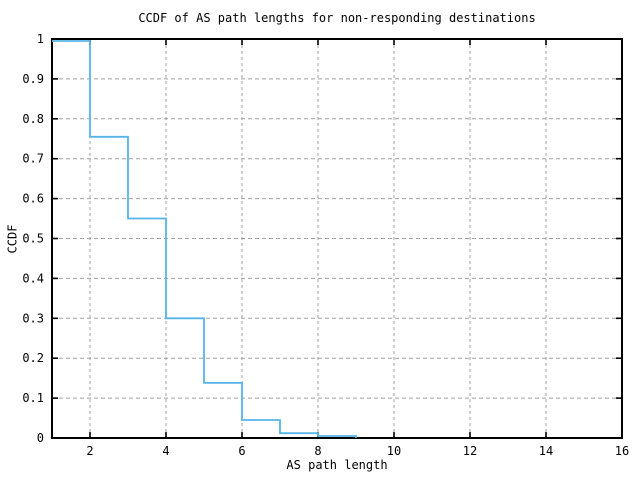  What do you see at coordinates (33, 398) in the screenshot?
I see `y-tick-label: 0.1` at bounding box center [33, 398].